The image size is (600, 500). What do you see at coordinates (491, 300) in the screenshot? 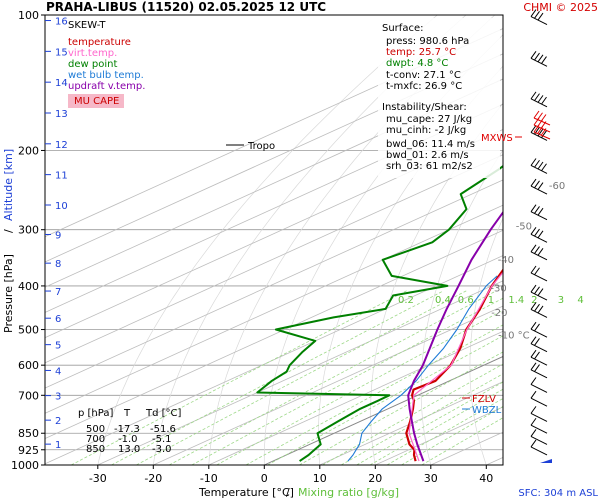
I see `mixing-ratio-label: 1` at bounding box center [491, 300].